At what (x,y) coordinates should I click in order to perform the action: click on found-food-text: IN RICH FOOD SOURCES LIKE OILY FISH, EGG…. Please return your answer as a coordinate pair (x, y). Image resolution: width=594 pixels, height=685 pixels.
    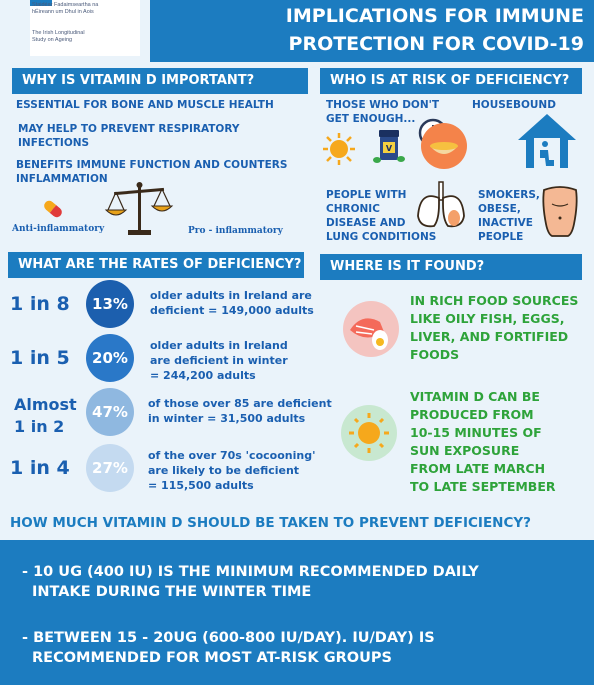
    Looking at the image, I should click on (494, 327).